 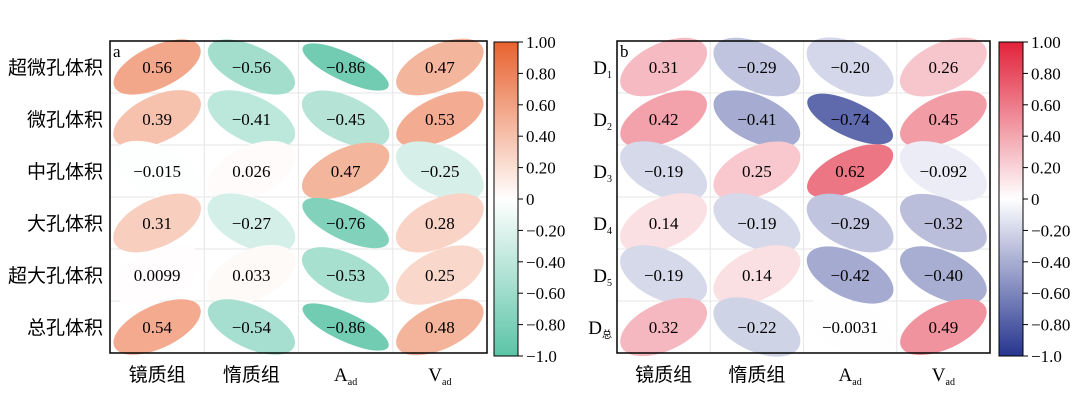 I want to click on row-label: D1, so click(x=602, y=69).